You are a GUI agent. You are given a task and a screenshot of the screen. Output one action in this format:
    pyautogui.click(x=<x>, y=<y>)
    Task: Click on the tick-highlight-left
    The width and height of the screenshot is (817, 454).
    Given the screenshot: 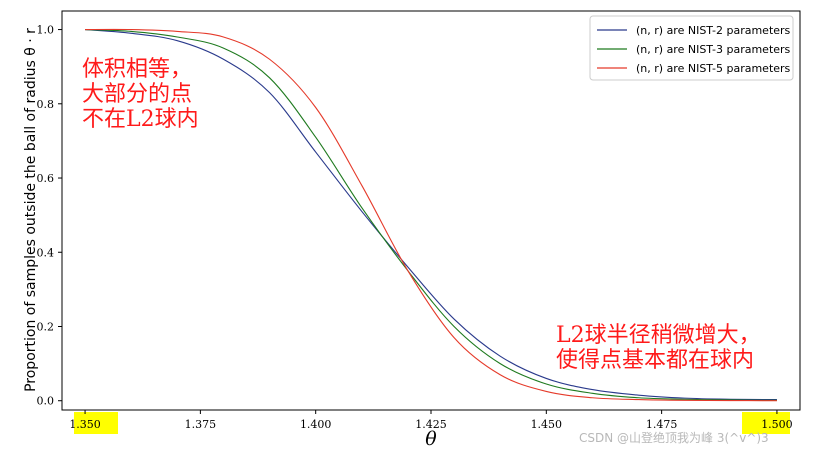 What is the action you would take?
    pyautogui.click(x=96, y=423)
    